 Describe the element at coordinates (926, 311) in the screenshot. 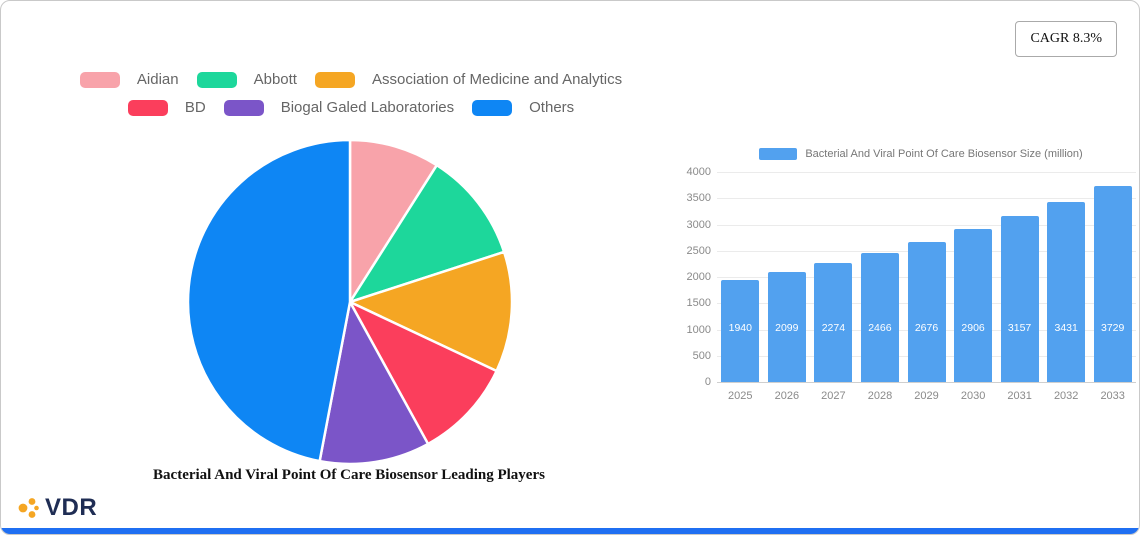

I see `bar-2029: 2676` at that location.